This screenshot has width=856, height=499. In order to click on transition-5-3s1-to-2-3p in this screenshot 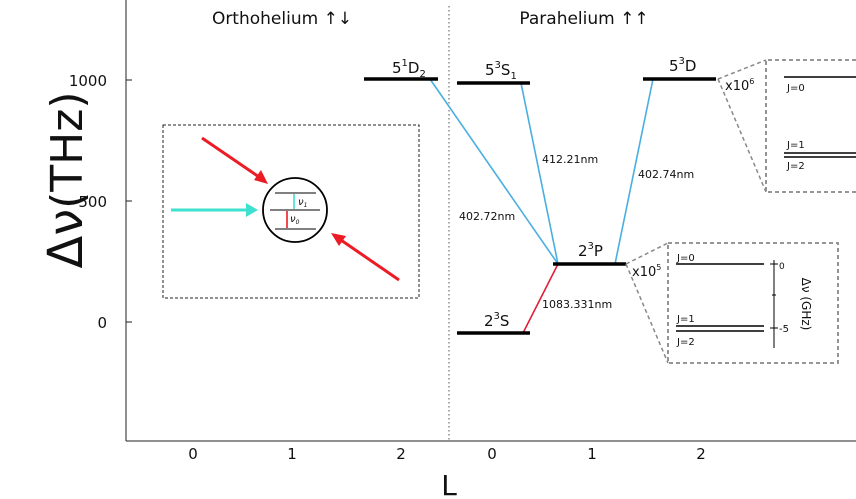, I will do `click(539, 173)`.